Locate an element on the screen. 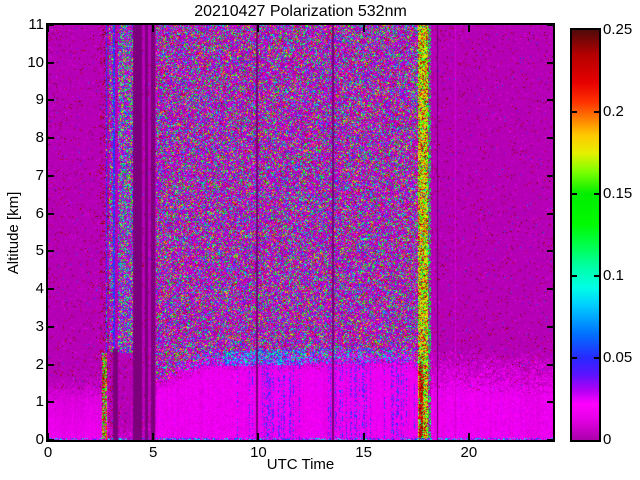 This screenshot has width=640, height=480. colorbar-tick-label: 0.1 is located at coordinates (613, 275).